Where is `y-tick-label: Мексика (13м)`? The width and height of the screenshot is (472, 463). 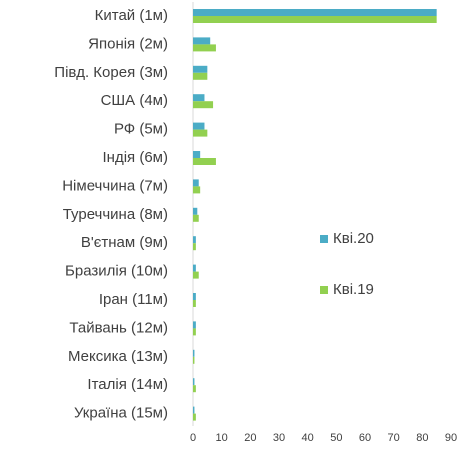 y-tick-label: Мексика (13м) is located at coordinates (118, 356).